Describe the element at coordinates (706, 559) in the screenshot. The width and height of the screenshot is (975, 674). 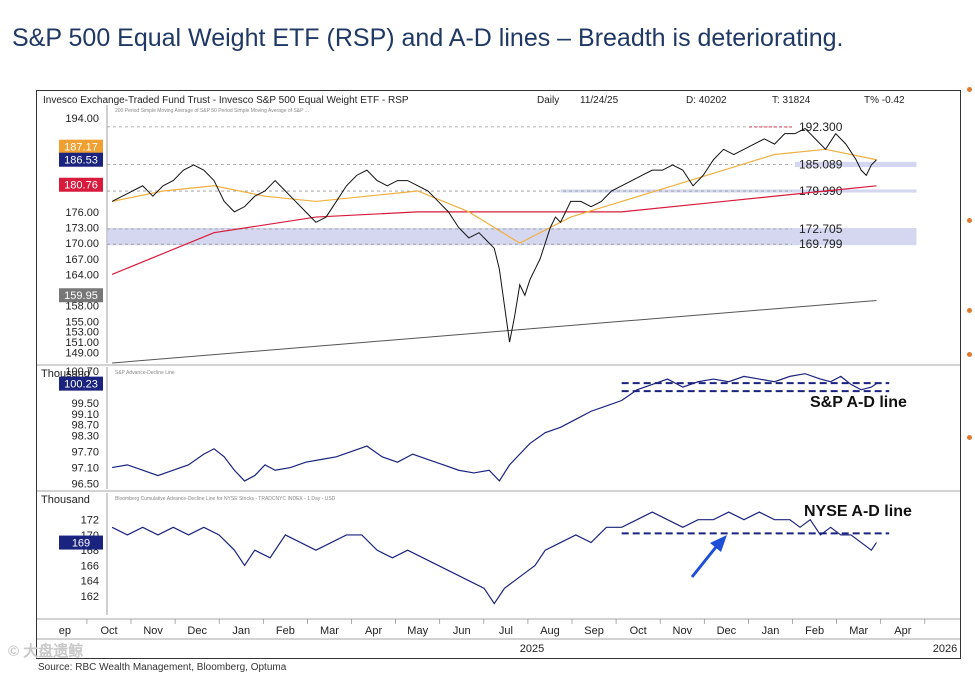
I see `annotation-arrow` at that location.